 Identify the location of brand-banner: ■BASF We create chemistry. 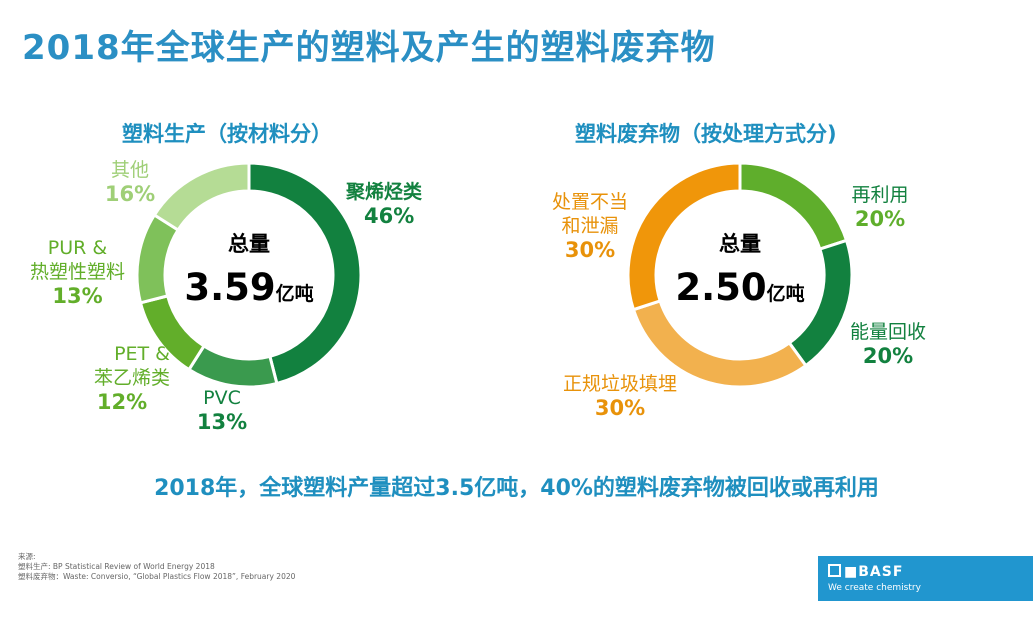
(925, 578).